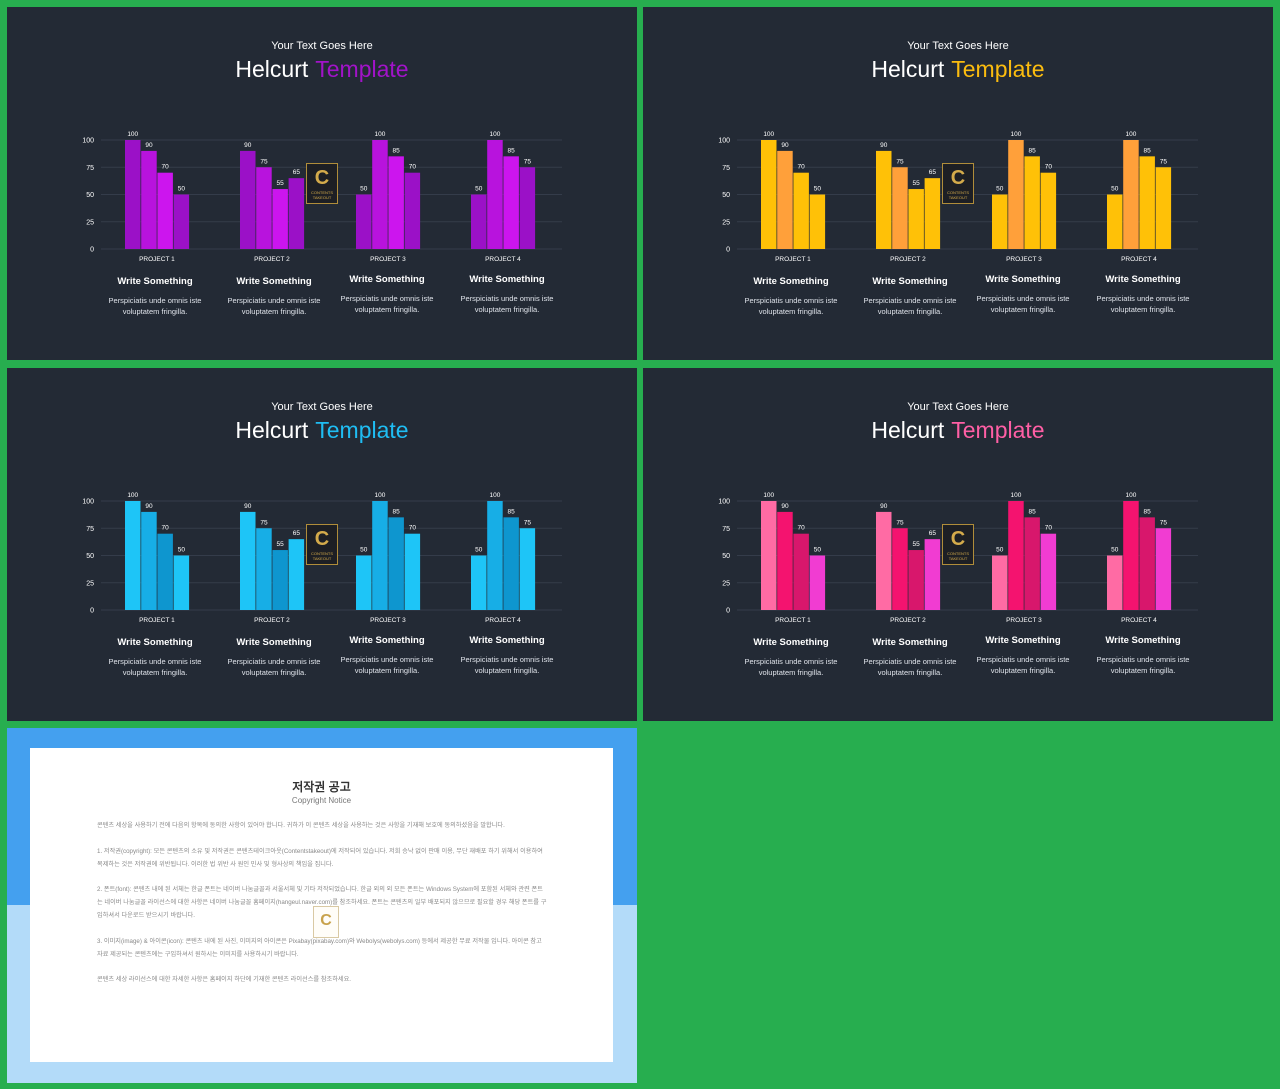 Image resolution: width=1280 pixels, height=1089 pixels. What do you see at coordinates (90, 195) in the screenshot?
I see `y-tick-label: 50` at bounding box center [90, 195].